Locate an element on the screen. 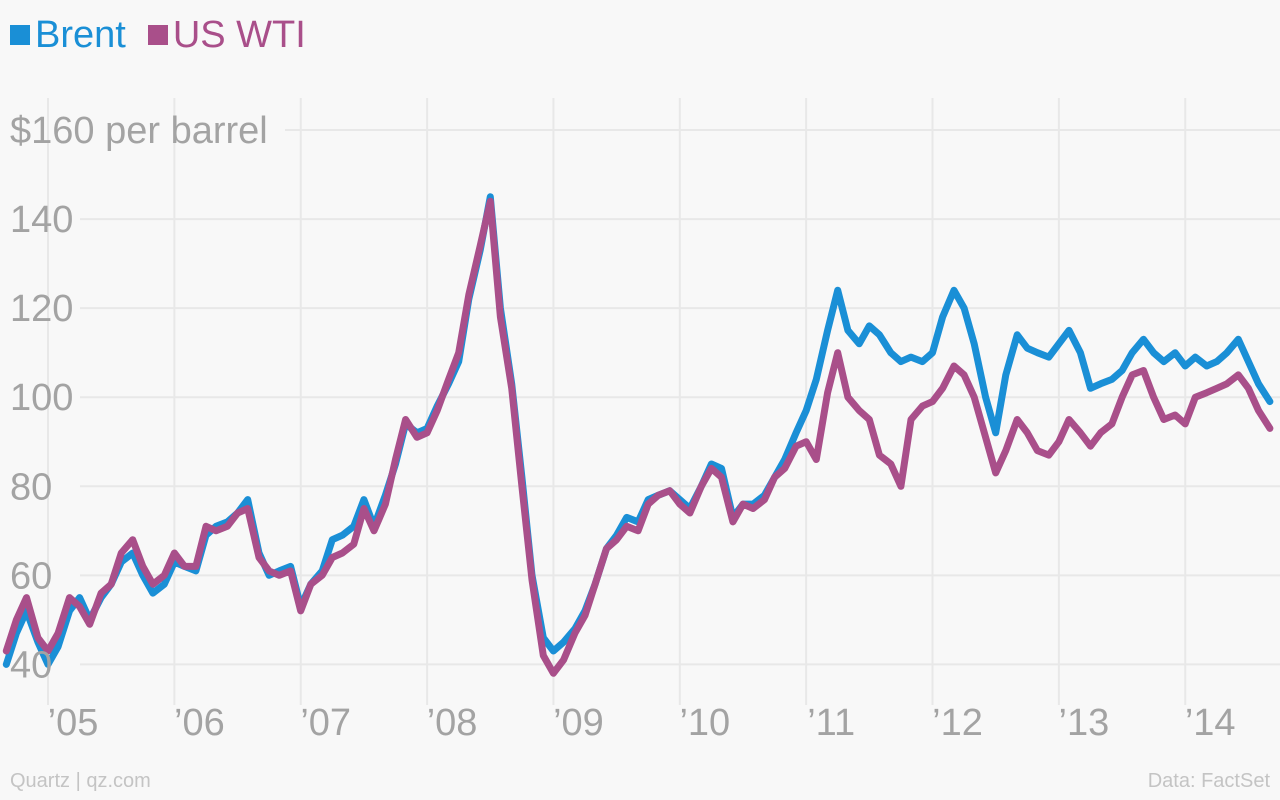 Image resolution: width=1280 pixels, height=800 pixels. x-tick-label: ’07 is located at coordinates (325, 723).